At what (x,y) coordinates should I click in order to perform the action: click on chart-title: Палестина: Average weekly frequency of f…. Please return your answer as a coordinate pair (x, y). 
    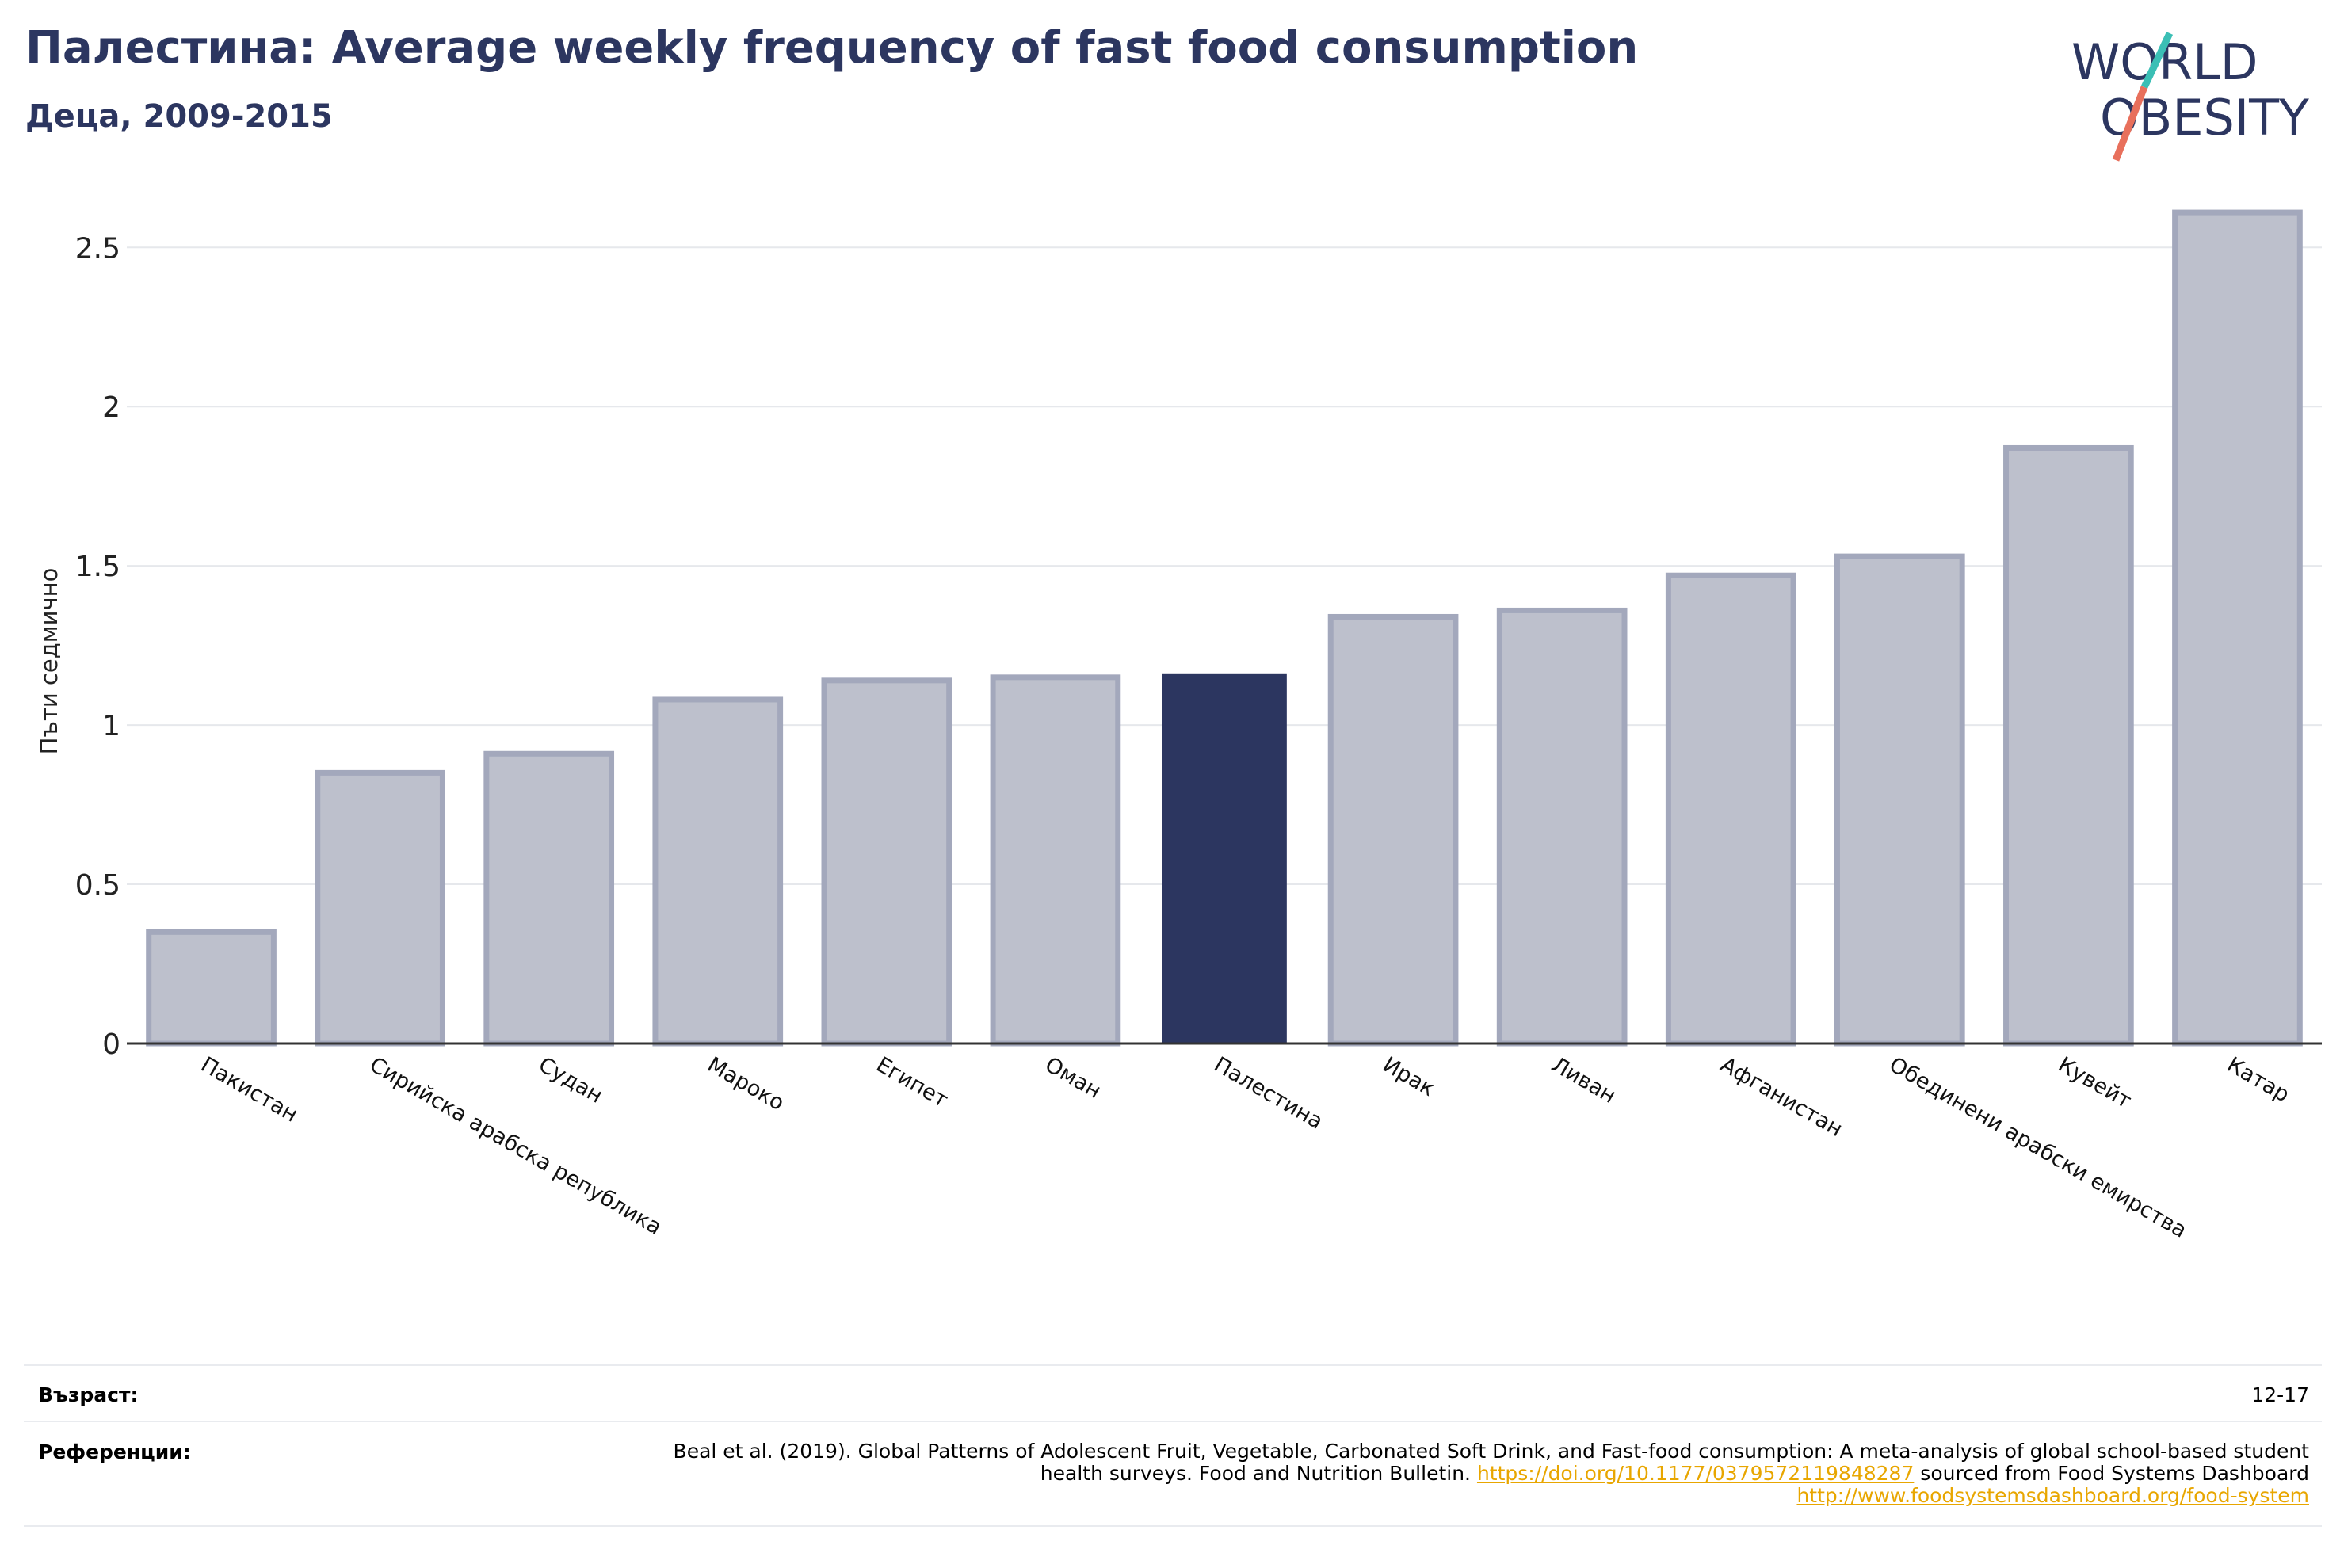
    Looking at the image, I should click on (832, 48).